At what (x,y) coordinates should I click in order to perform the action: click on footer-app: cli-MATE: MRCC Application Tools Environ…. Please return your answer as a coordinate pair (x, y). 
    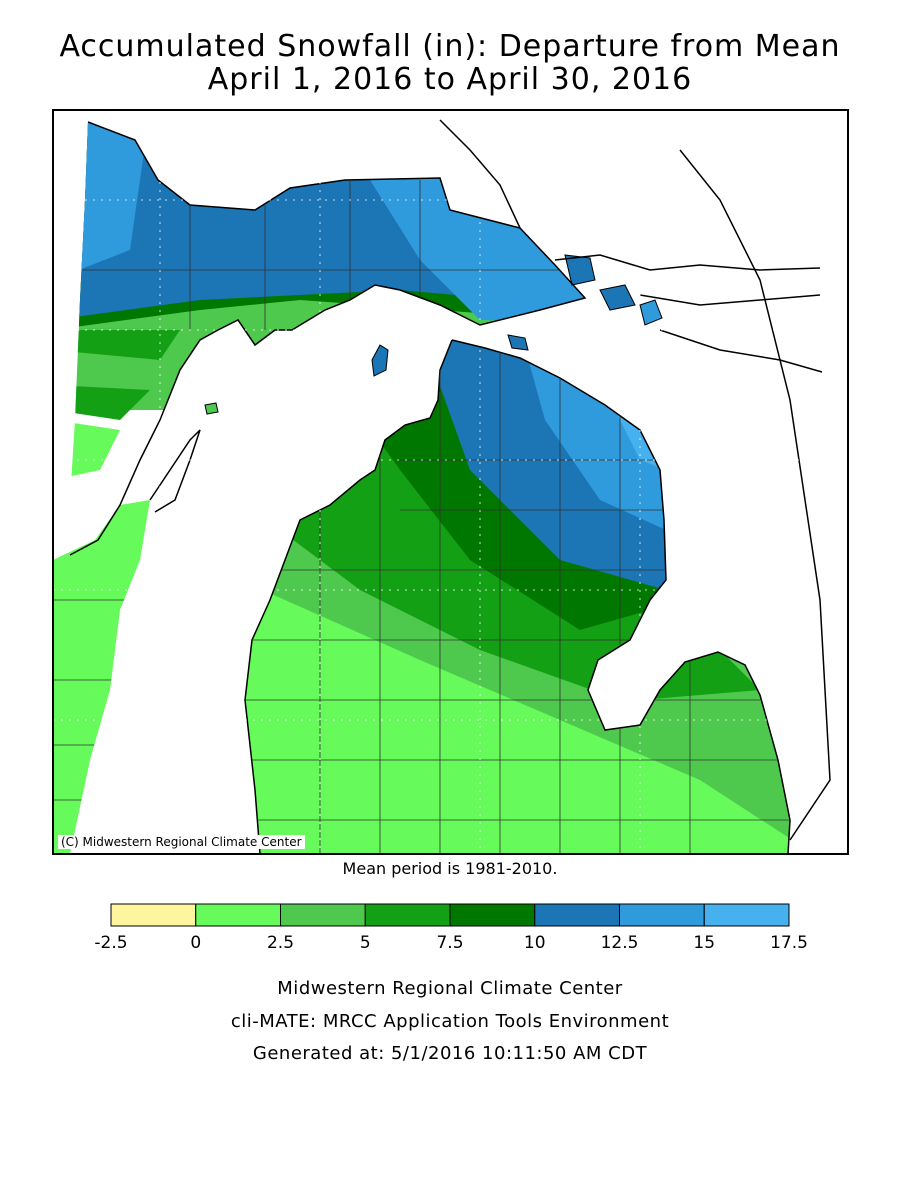
    Looking at the image, I should click on (450, 1021).